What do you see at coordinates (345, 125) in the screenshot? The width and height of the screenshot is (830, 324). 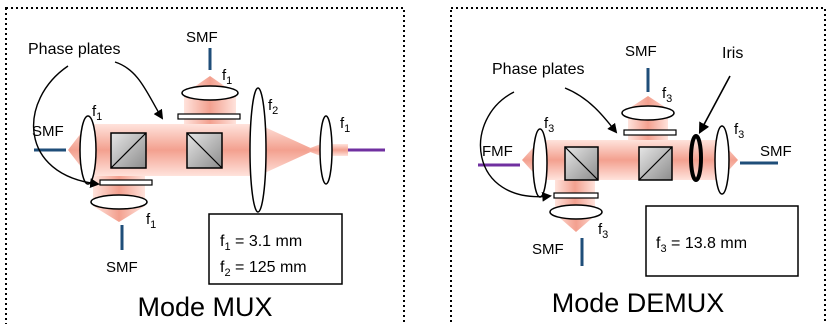 I see `mux-focal-right: f1` at bounding box center [345, 125].